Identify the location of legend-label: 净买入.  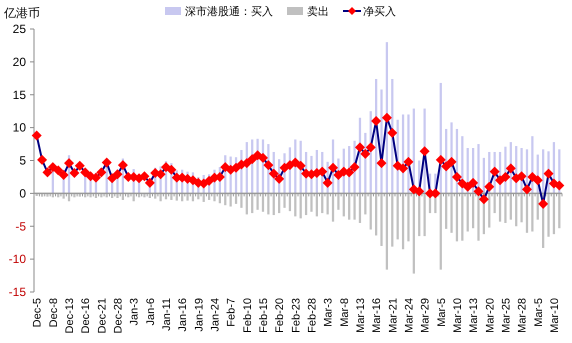
(379, 11).